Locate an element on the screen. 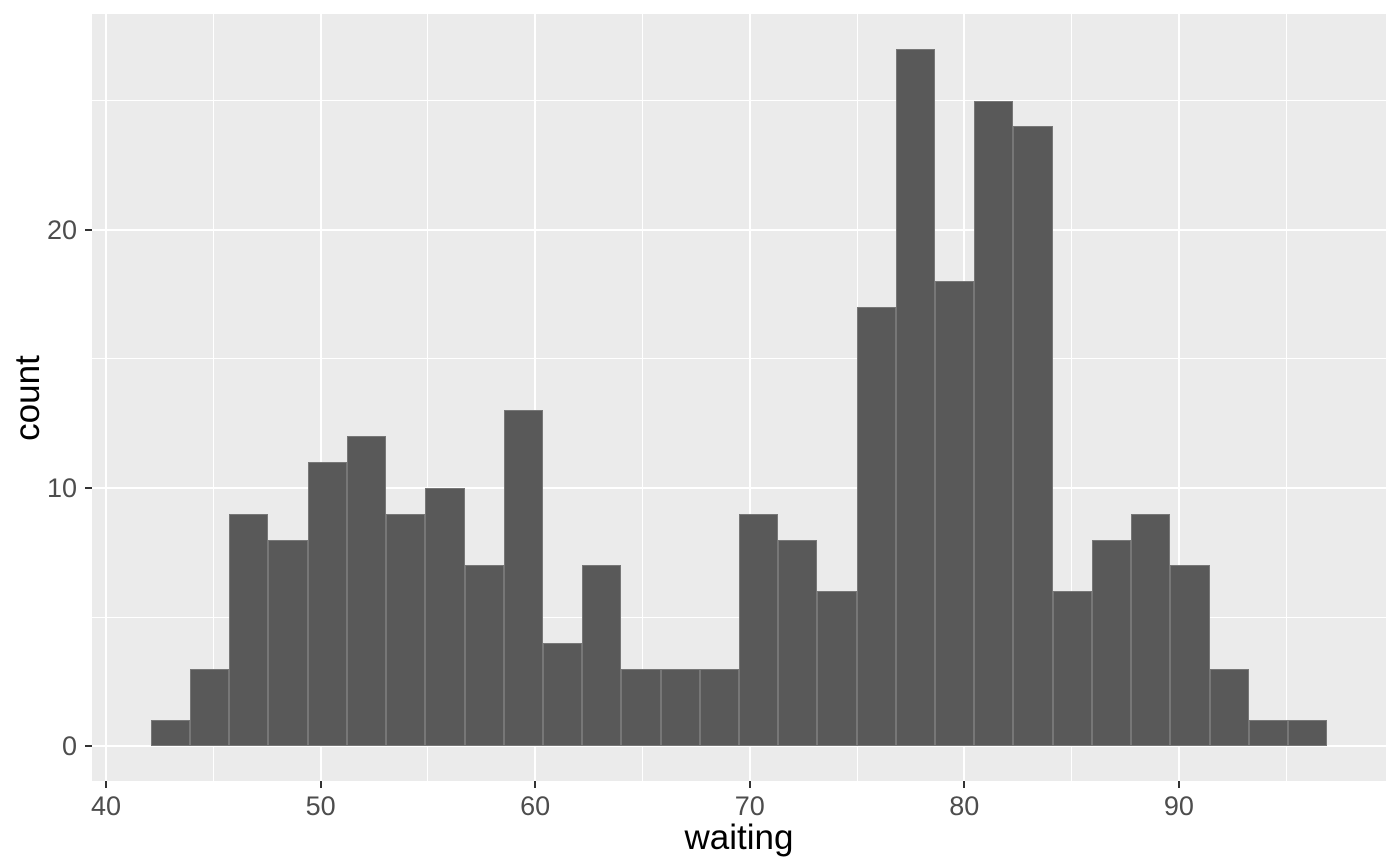  y-tick-label: 10 is located at coordinates (61, 487).